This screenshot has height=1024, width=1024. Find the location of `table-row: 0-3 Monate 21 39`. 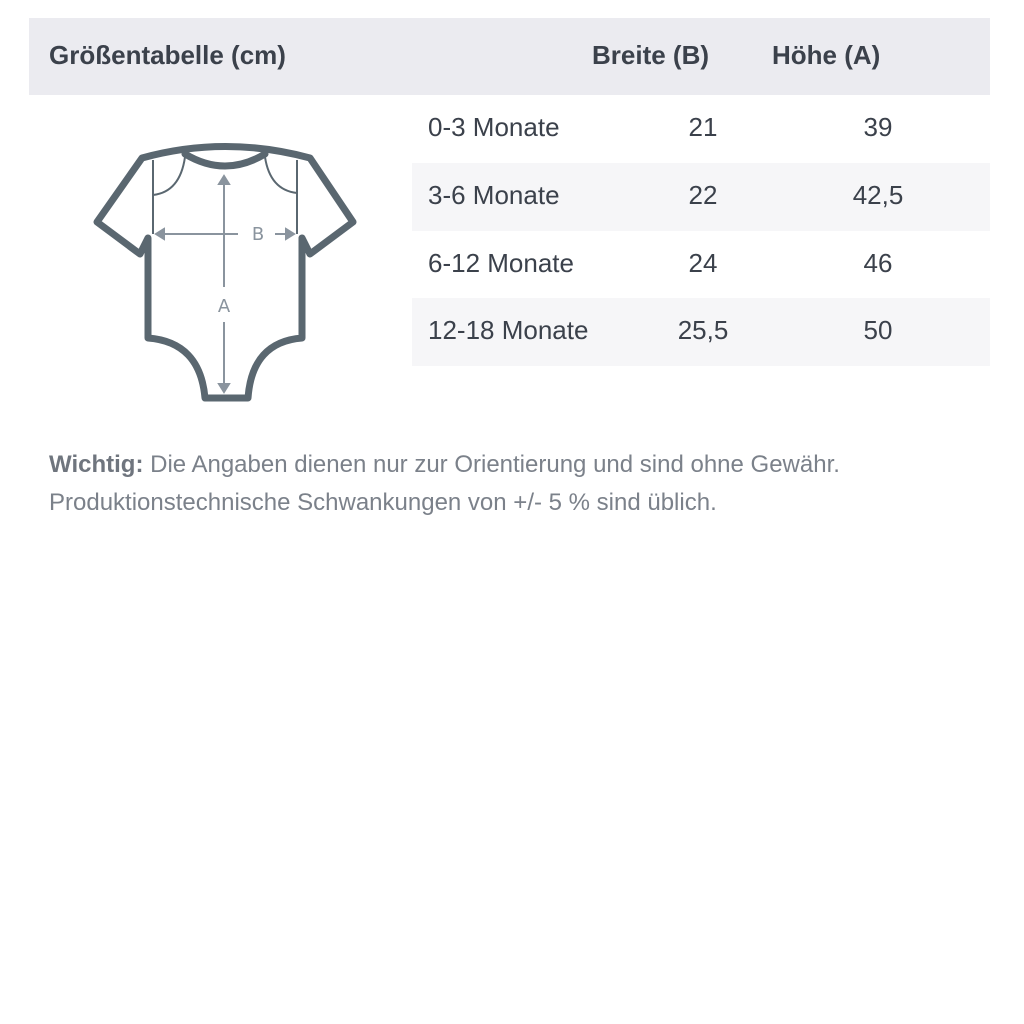

table-row: 0-3 Monate 21 39 is located at coordinates (701, 129).